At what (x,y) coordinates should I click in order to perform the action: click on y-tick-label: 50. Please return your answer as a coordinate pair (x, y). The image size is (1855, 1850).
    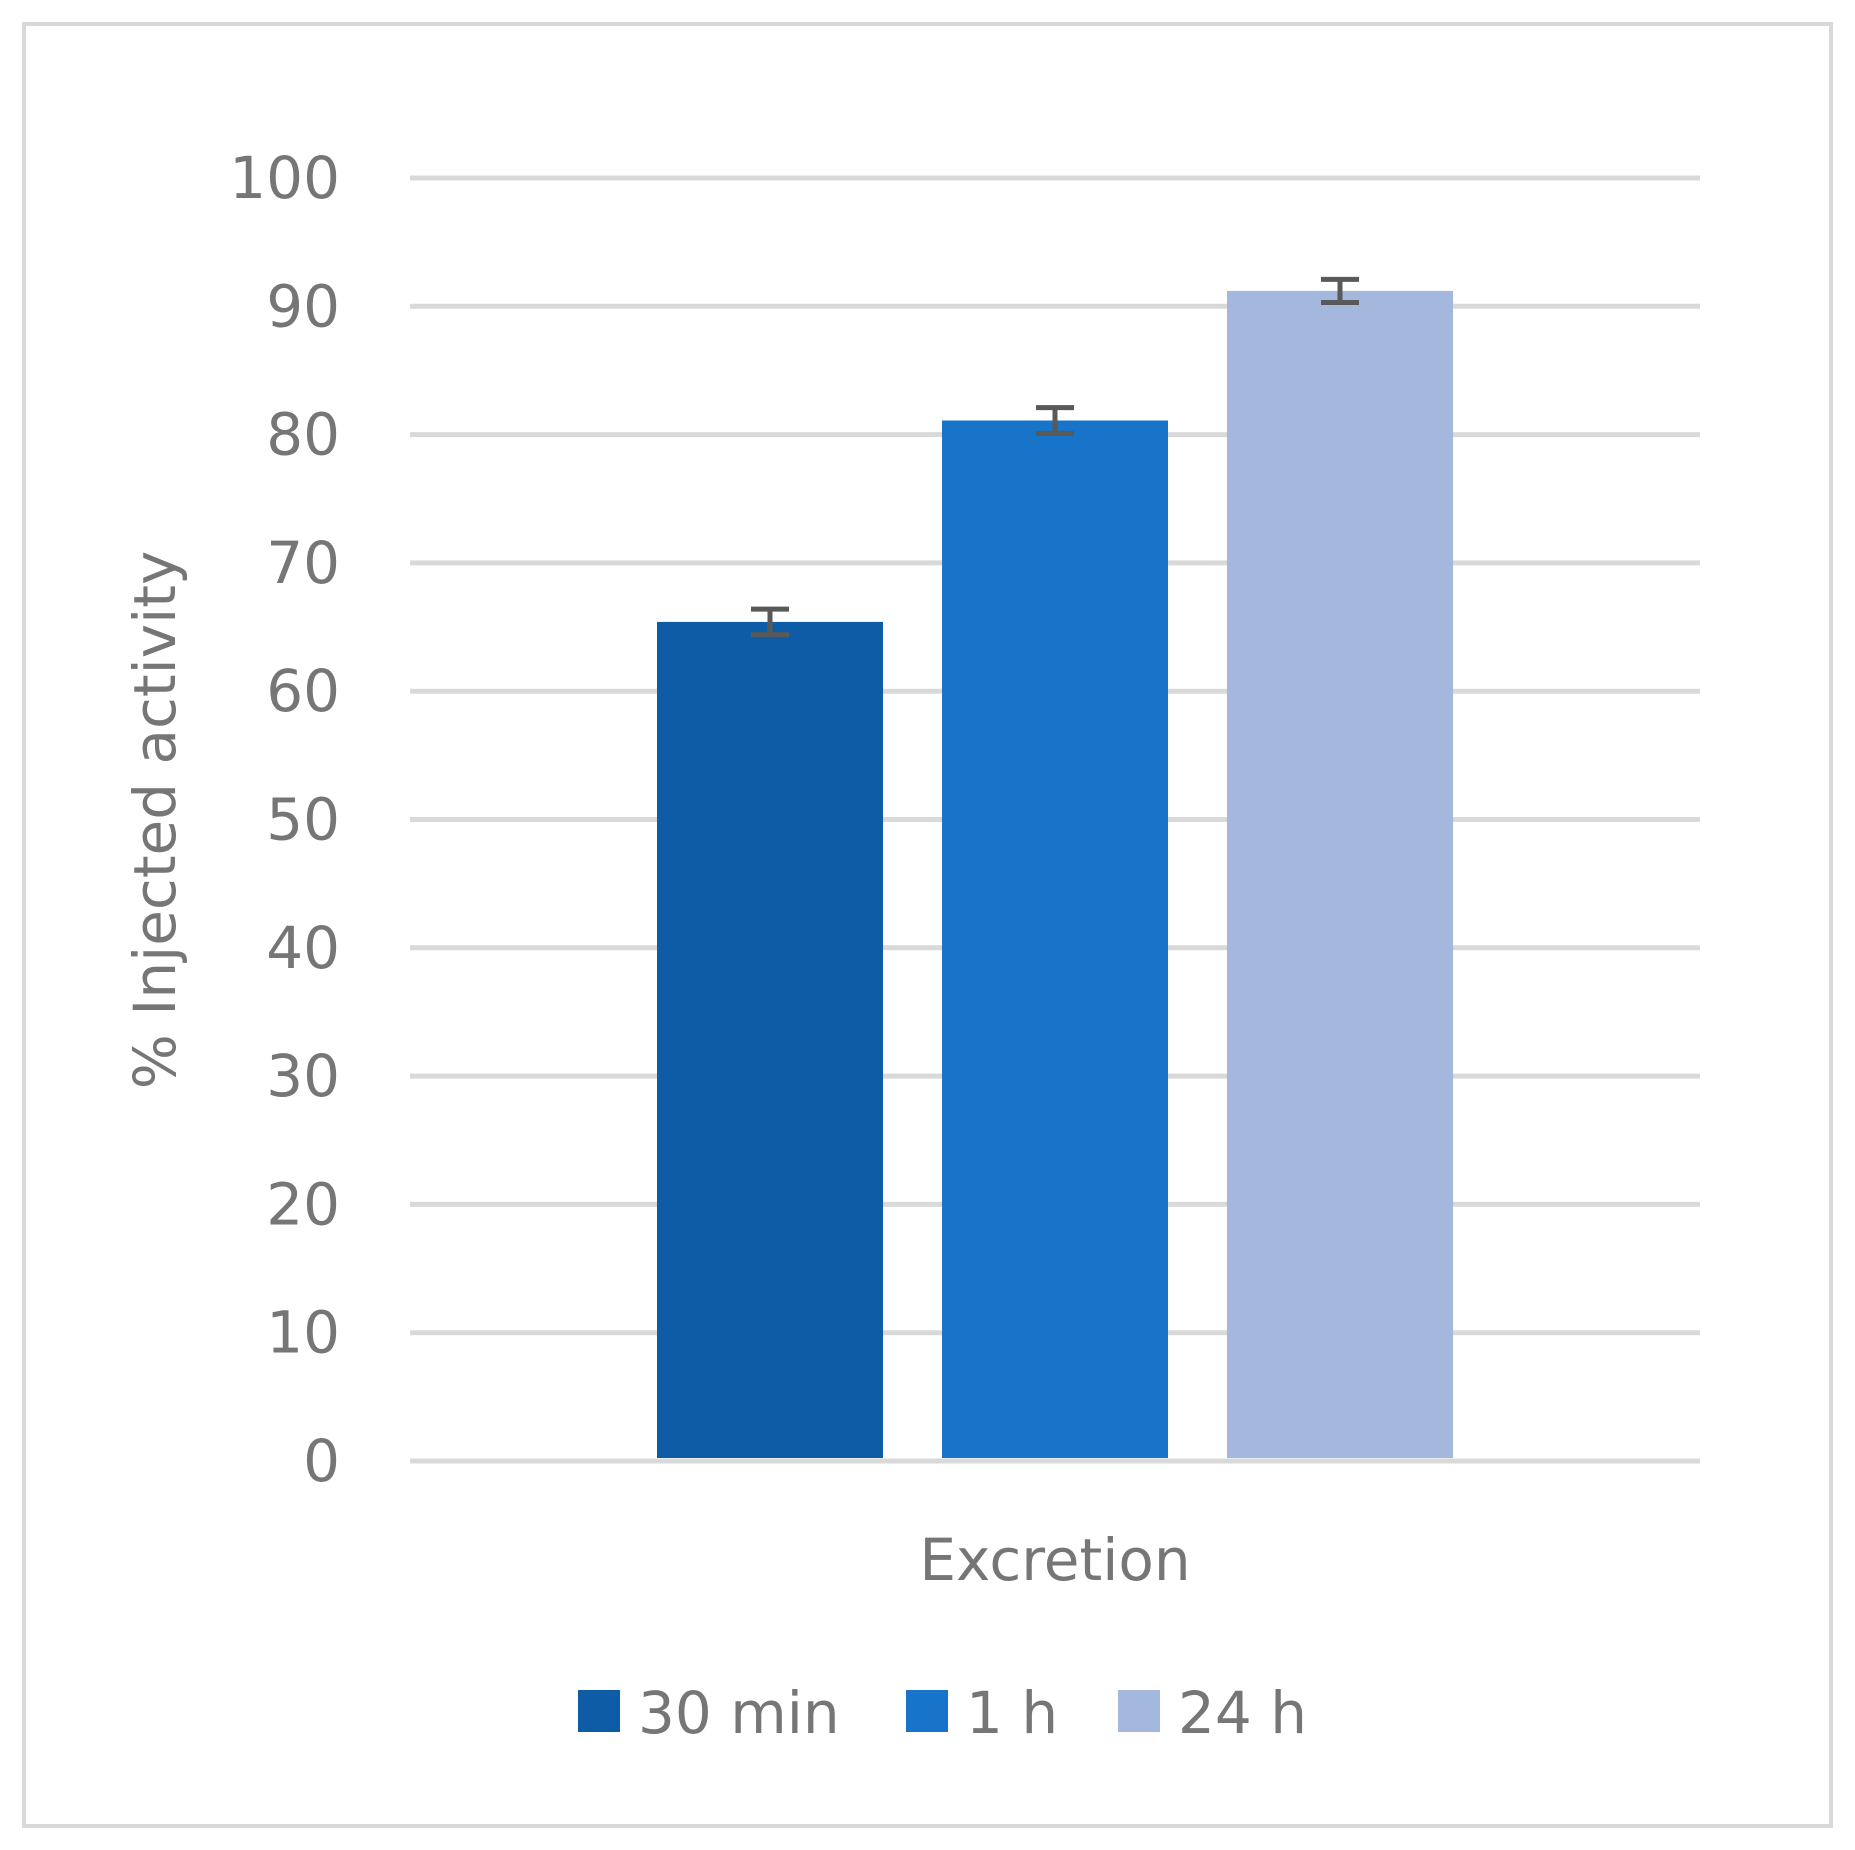
    Looking at the image, I should click on (303, 820).